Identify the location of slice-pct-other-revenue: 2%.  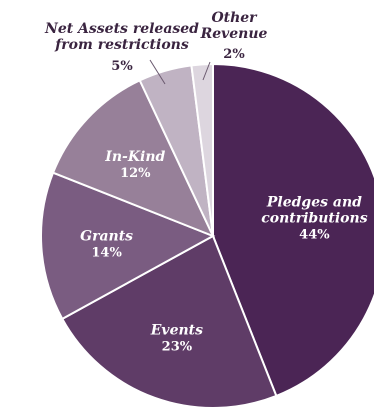
(234, 54).